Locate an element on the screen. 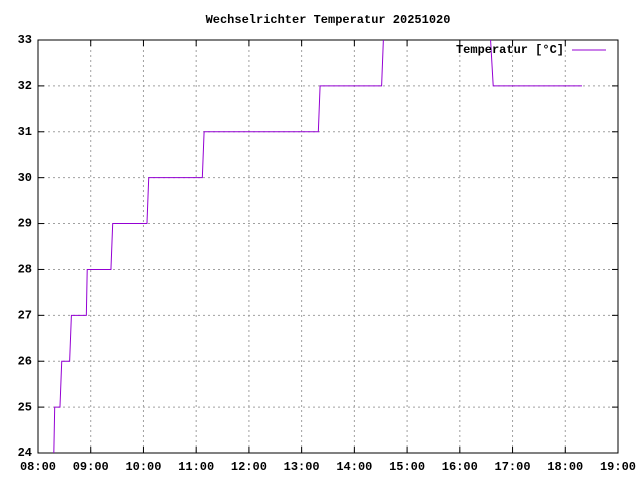 This screenshot has height=485, width=640. y-tick-label: 30 is located at coordinates (25, 178).